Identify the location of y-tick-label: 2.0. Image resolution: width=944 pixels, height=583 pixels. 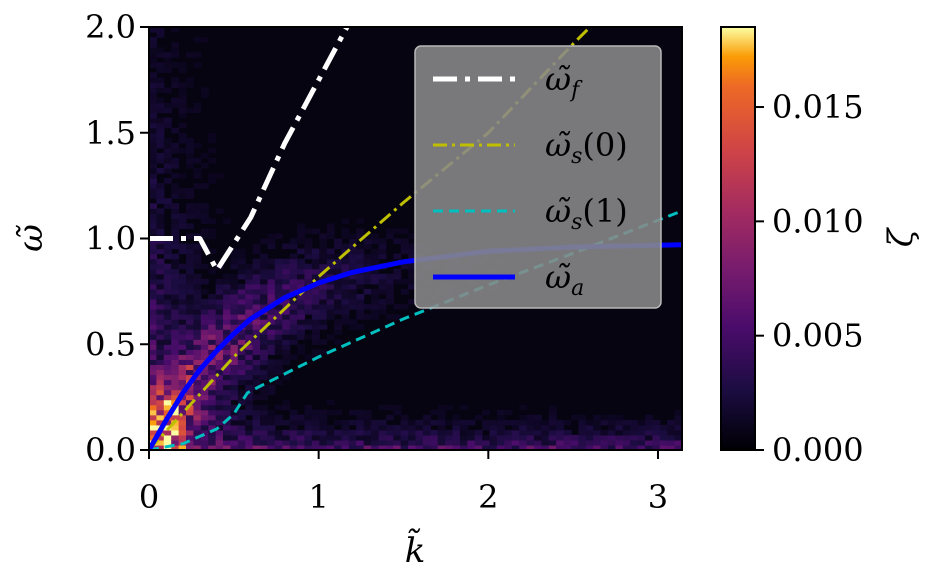
(110, 27).